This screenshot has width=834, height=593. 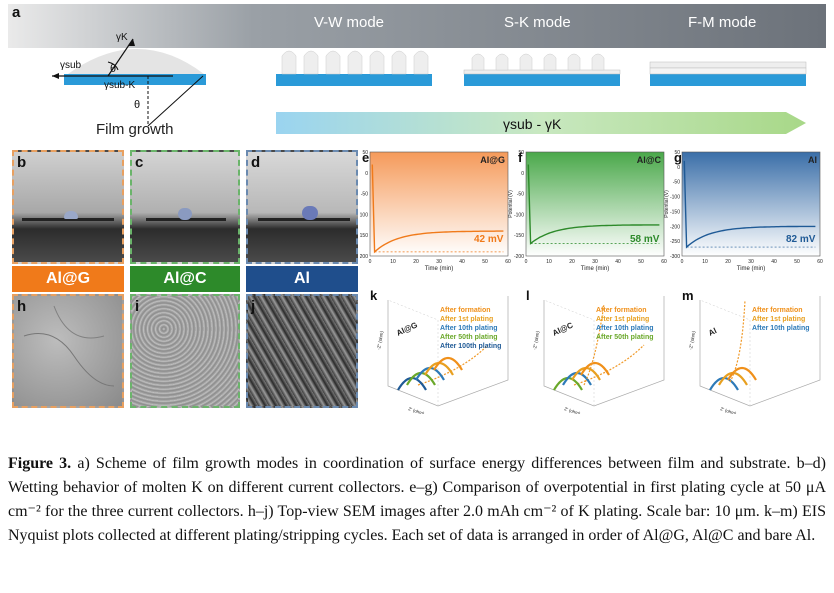 What do you see at coordinates (563, 328) in the screenshot?
I see `eis-panel-name: Al@C` at bounding box center [563, 328].